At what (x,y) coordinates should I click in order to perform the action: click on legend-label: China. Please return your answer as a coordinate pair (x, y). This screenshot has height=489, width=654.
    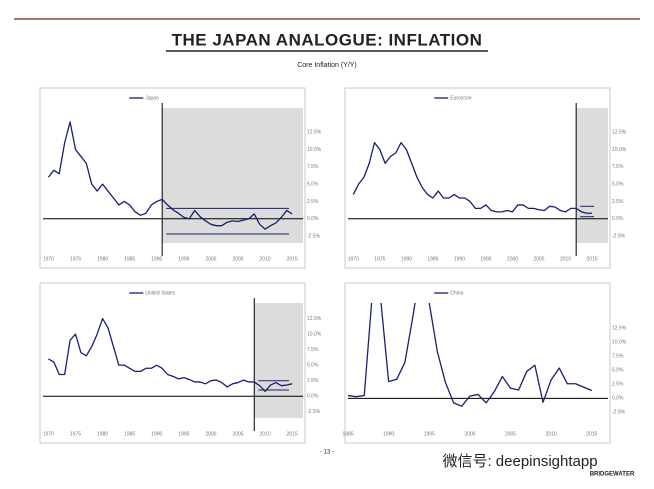
    Looking at the image, I should click on (456, 293).